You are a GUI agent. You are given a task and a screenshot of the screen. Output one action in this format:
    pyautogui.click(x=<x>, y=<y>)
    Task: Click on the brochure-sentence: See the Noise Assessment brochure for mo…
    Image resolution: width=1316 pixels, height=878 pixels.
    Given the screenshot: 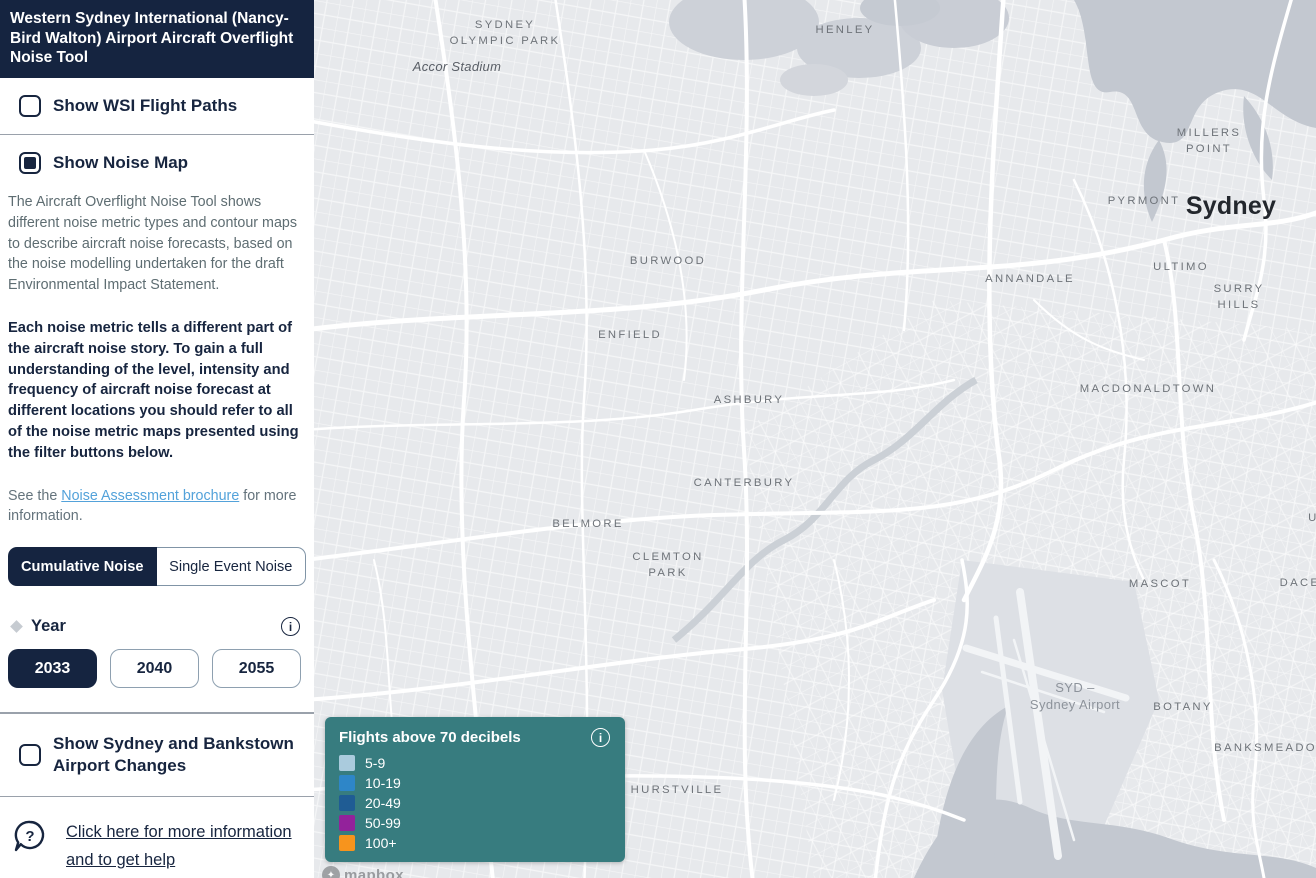 What is the action you would take?
    pyautogui.click(x=156, y=507)
    